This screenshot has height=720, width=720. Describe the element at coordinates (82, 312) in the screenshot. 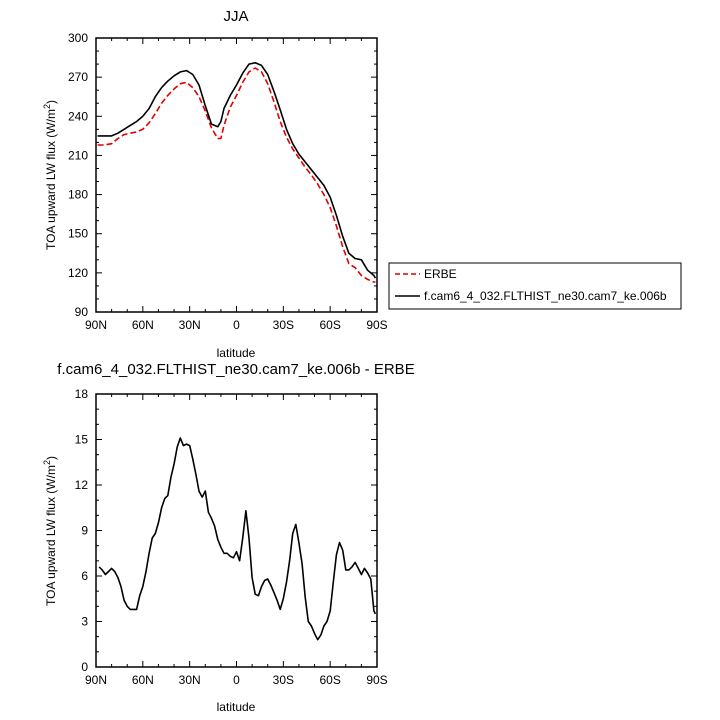

I see `top-y-tick-label: 90` at that location.